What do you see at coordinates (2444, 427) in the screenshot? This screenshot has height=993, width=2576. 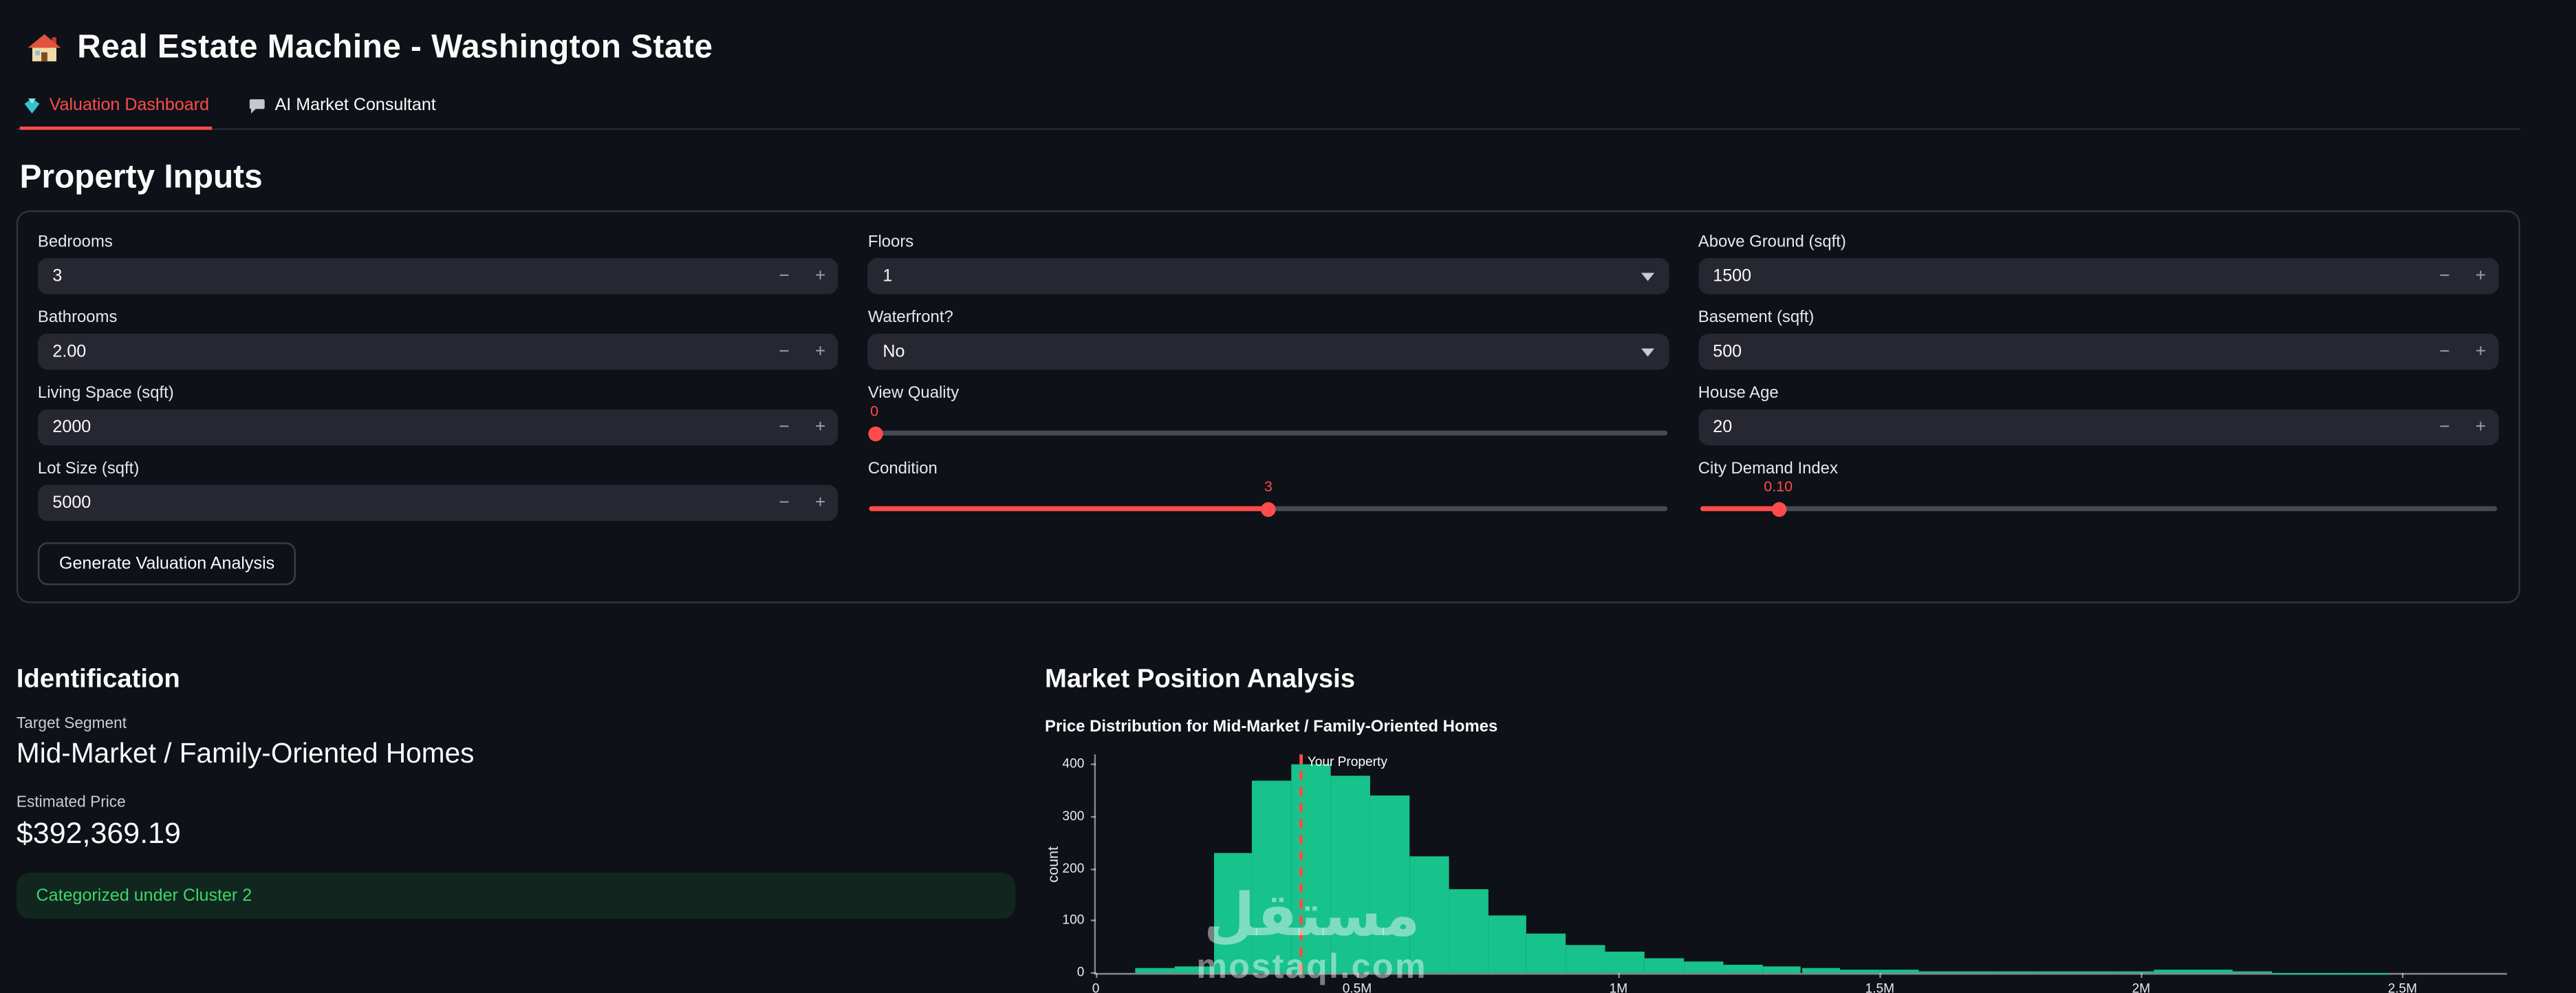 I see `house-age-decrement-button: −` at bounding box center [2444, 427].